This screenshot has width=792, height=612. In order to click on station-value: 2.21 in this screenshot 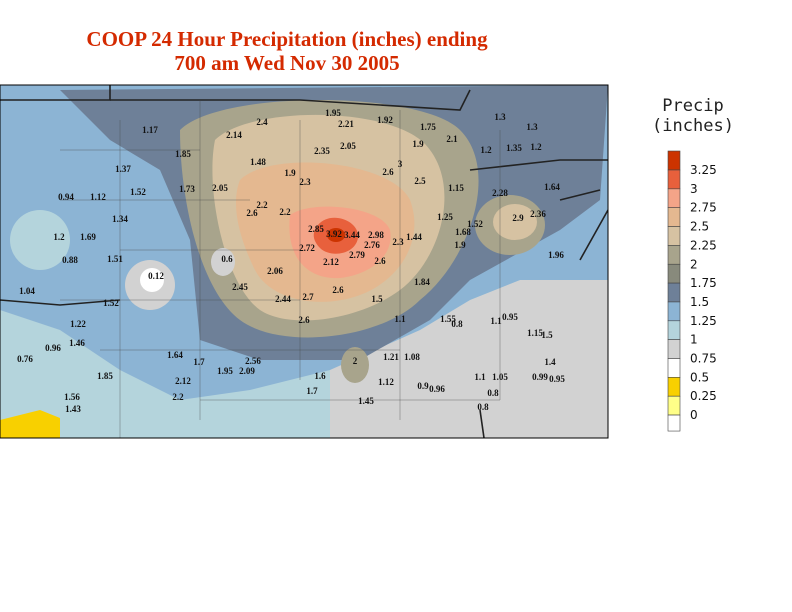, I will do `click(346, 124)`.